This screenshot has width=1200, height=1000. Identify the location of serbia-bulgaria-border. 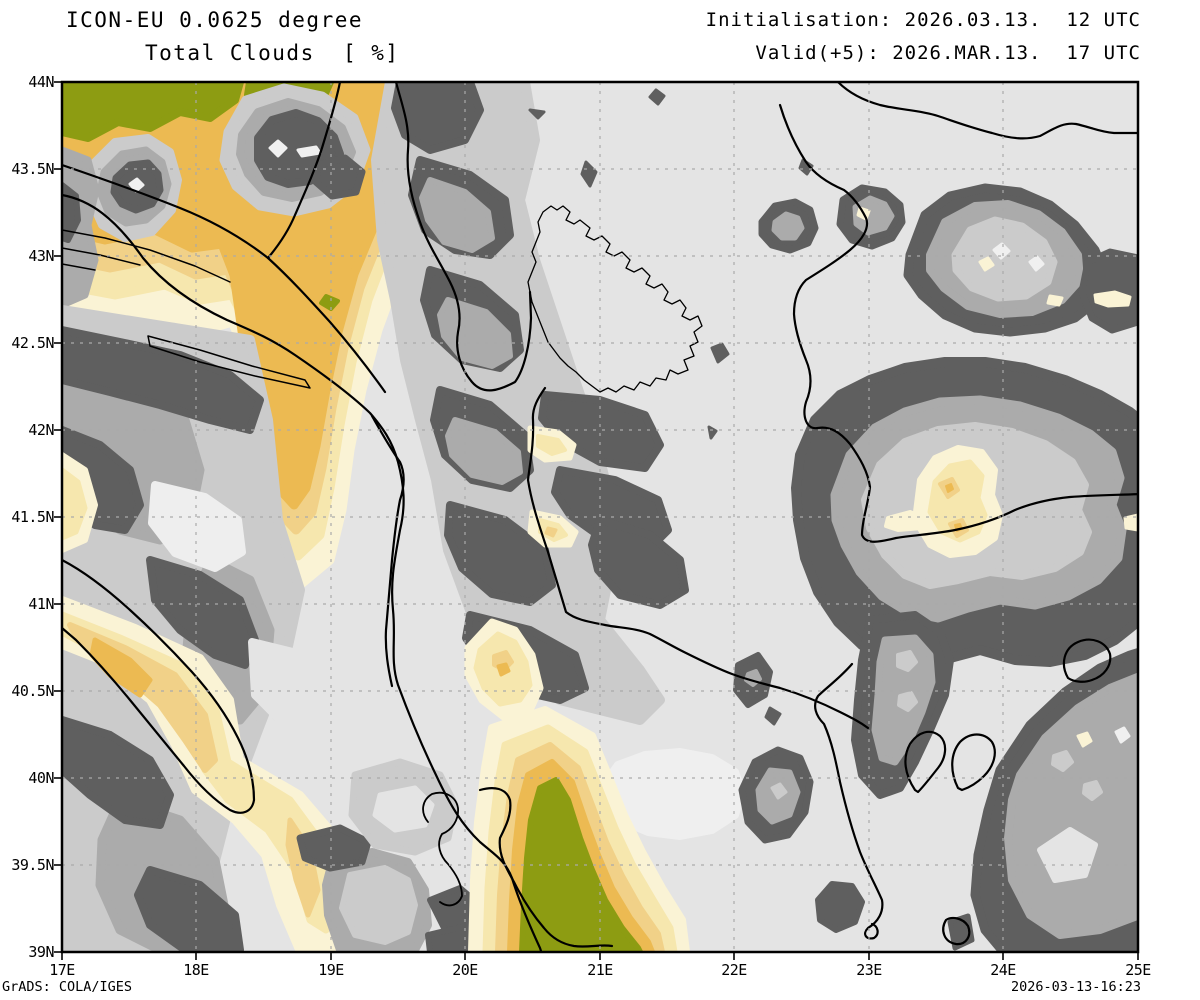
(958, 323).